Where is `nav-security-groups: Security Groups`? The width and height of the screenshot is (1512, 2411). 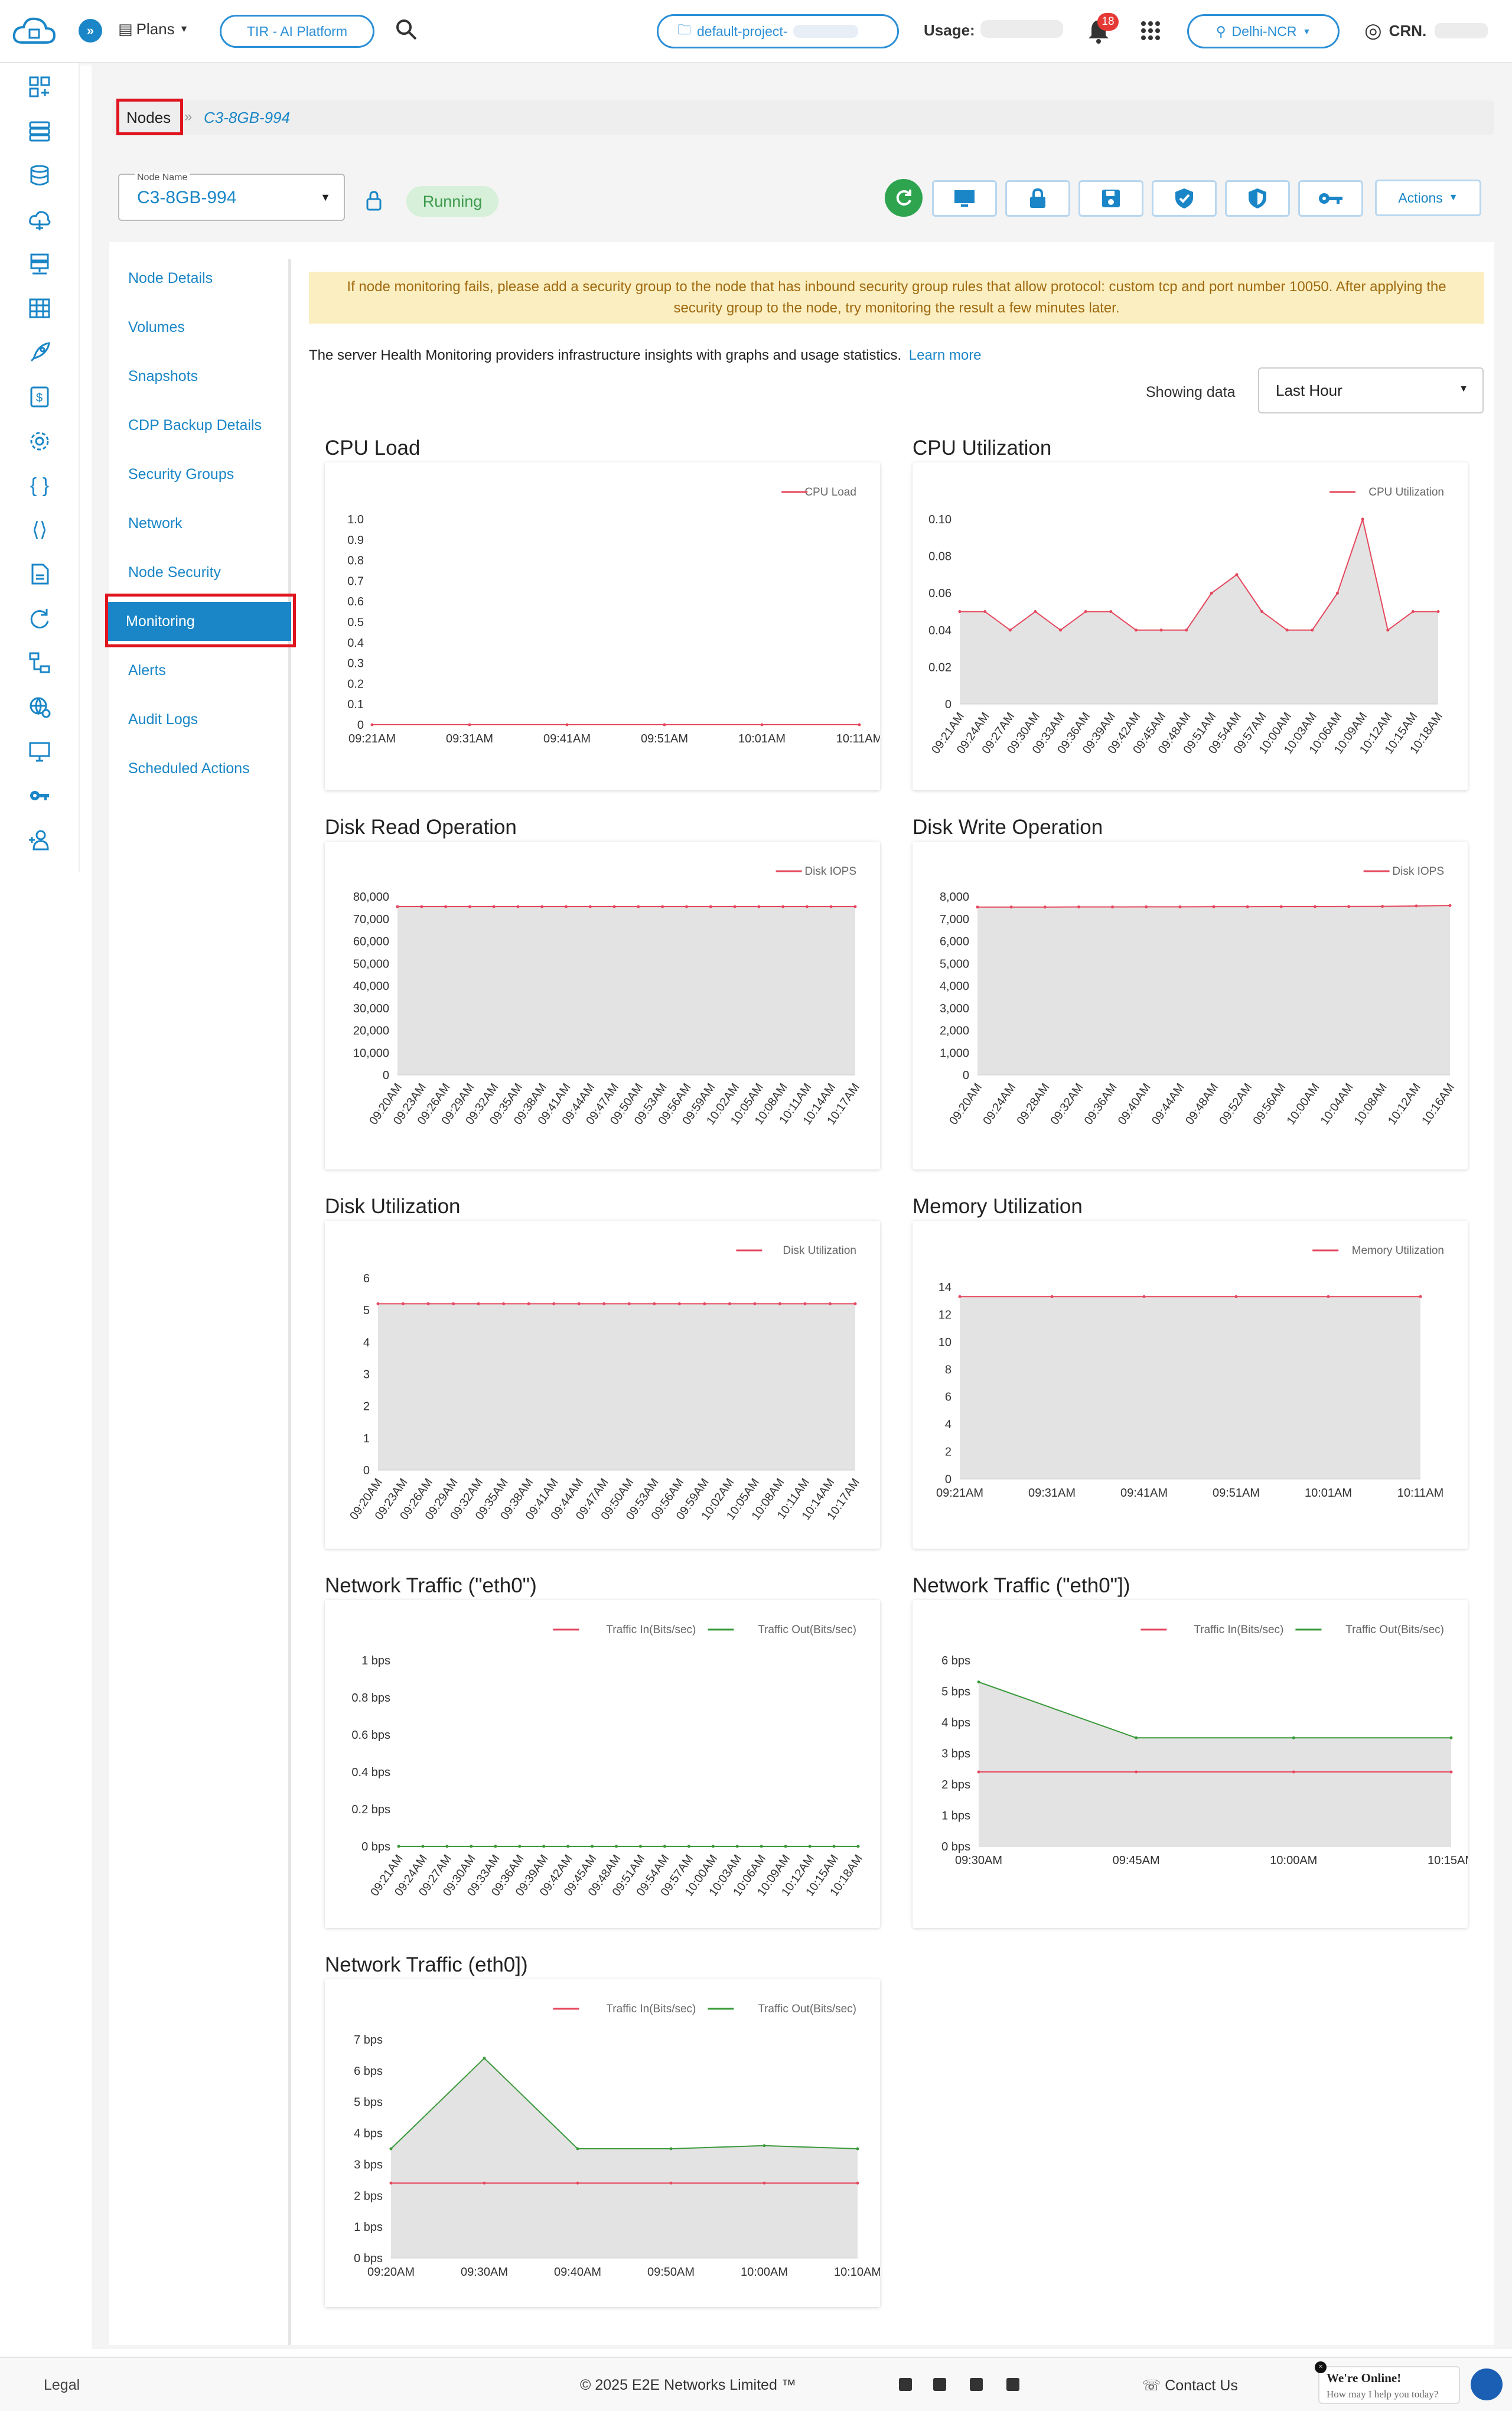
nav-security-groups: Security Groups is located at coordinates (181, 474).